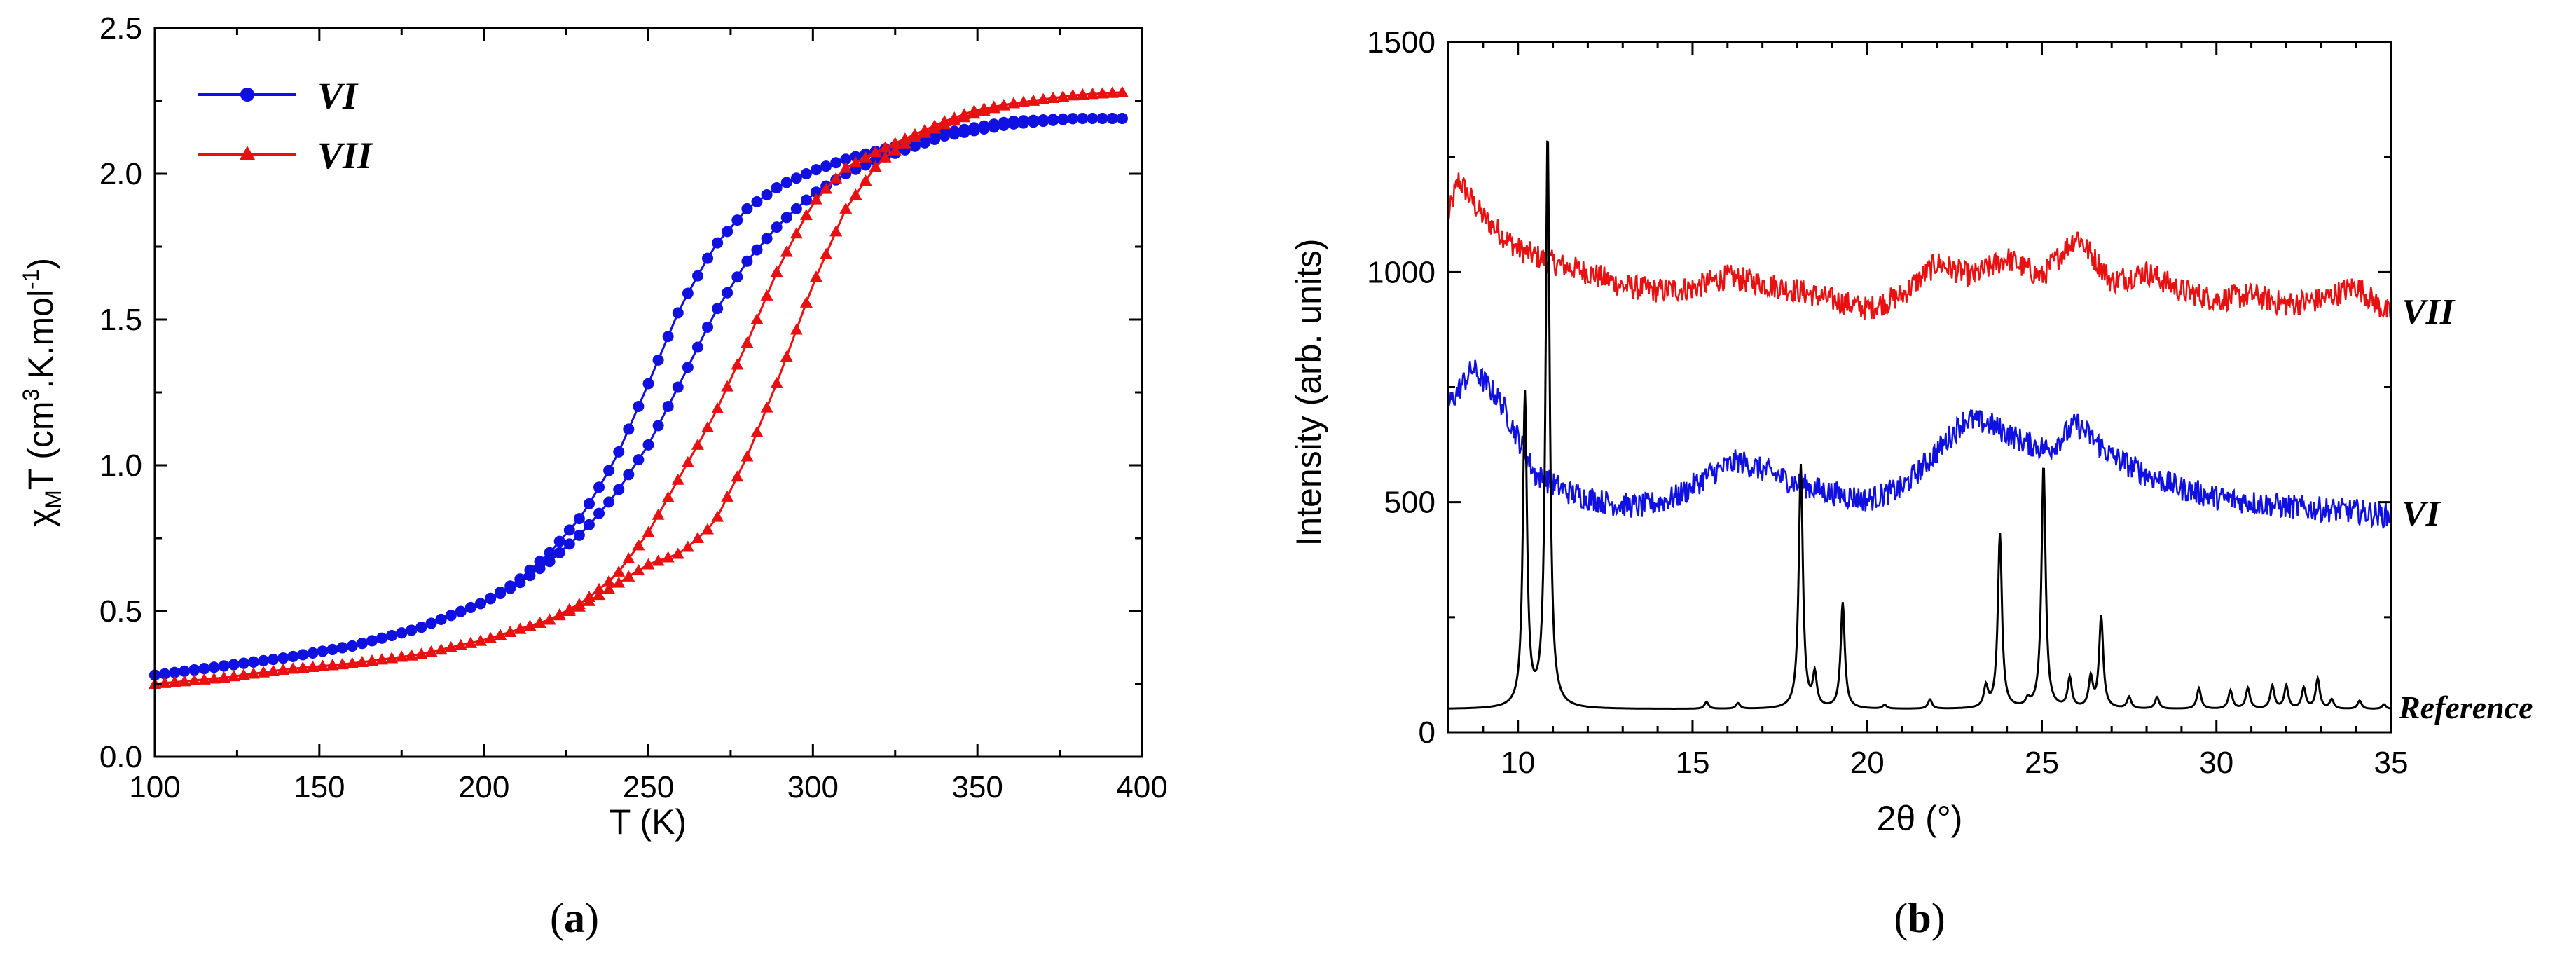 This screenshot has width=2576, height=960. I want to click on legend-vi-marker, so click(247, 95).